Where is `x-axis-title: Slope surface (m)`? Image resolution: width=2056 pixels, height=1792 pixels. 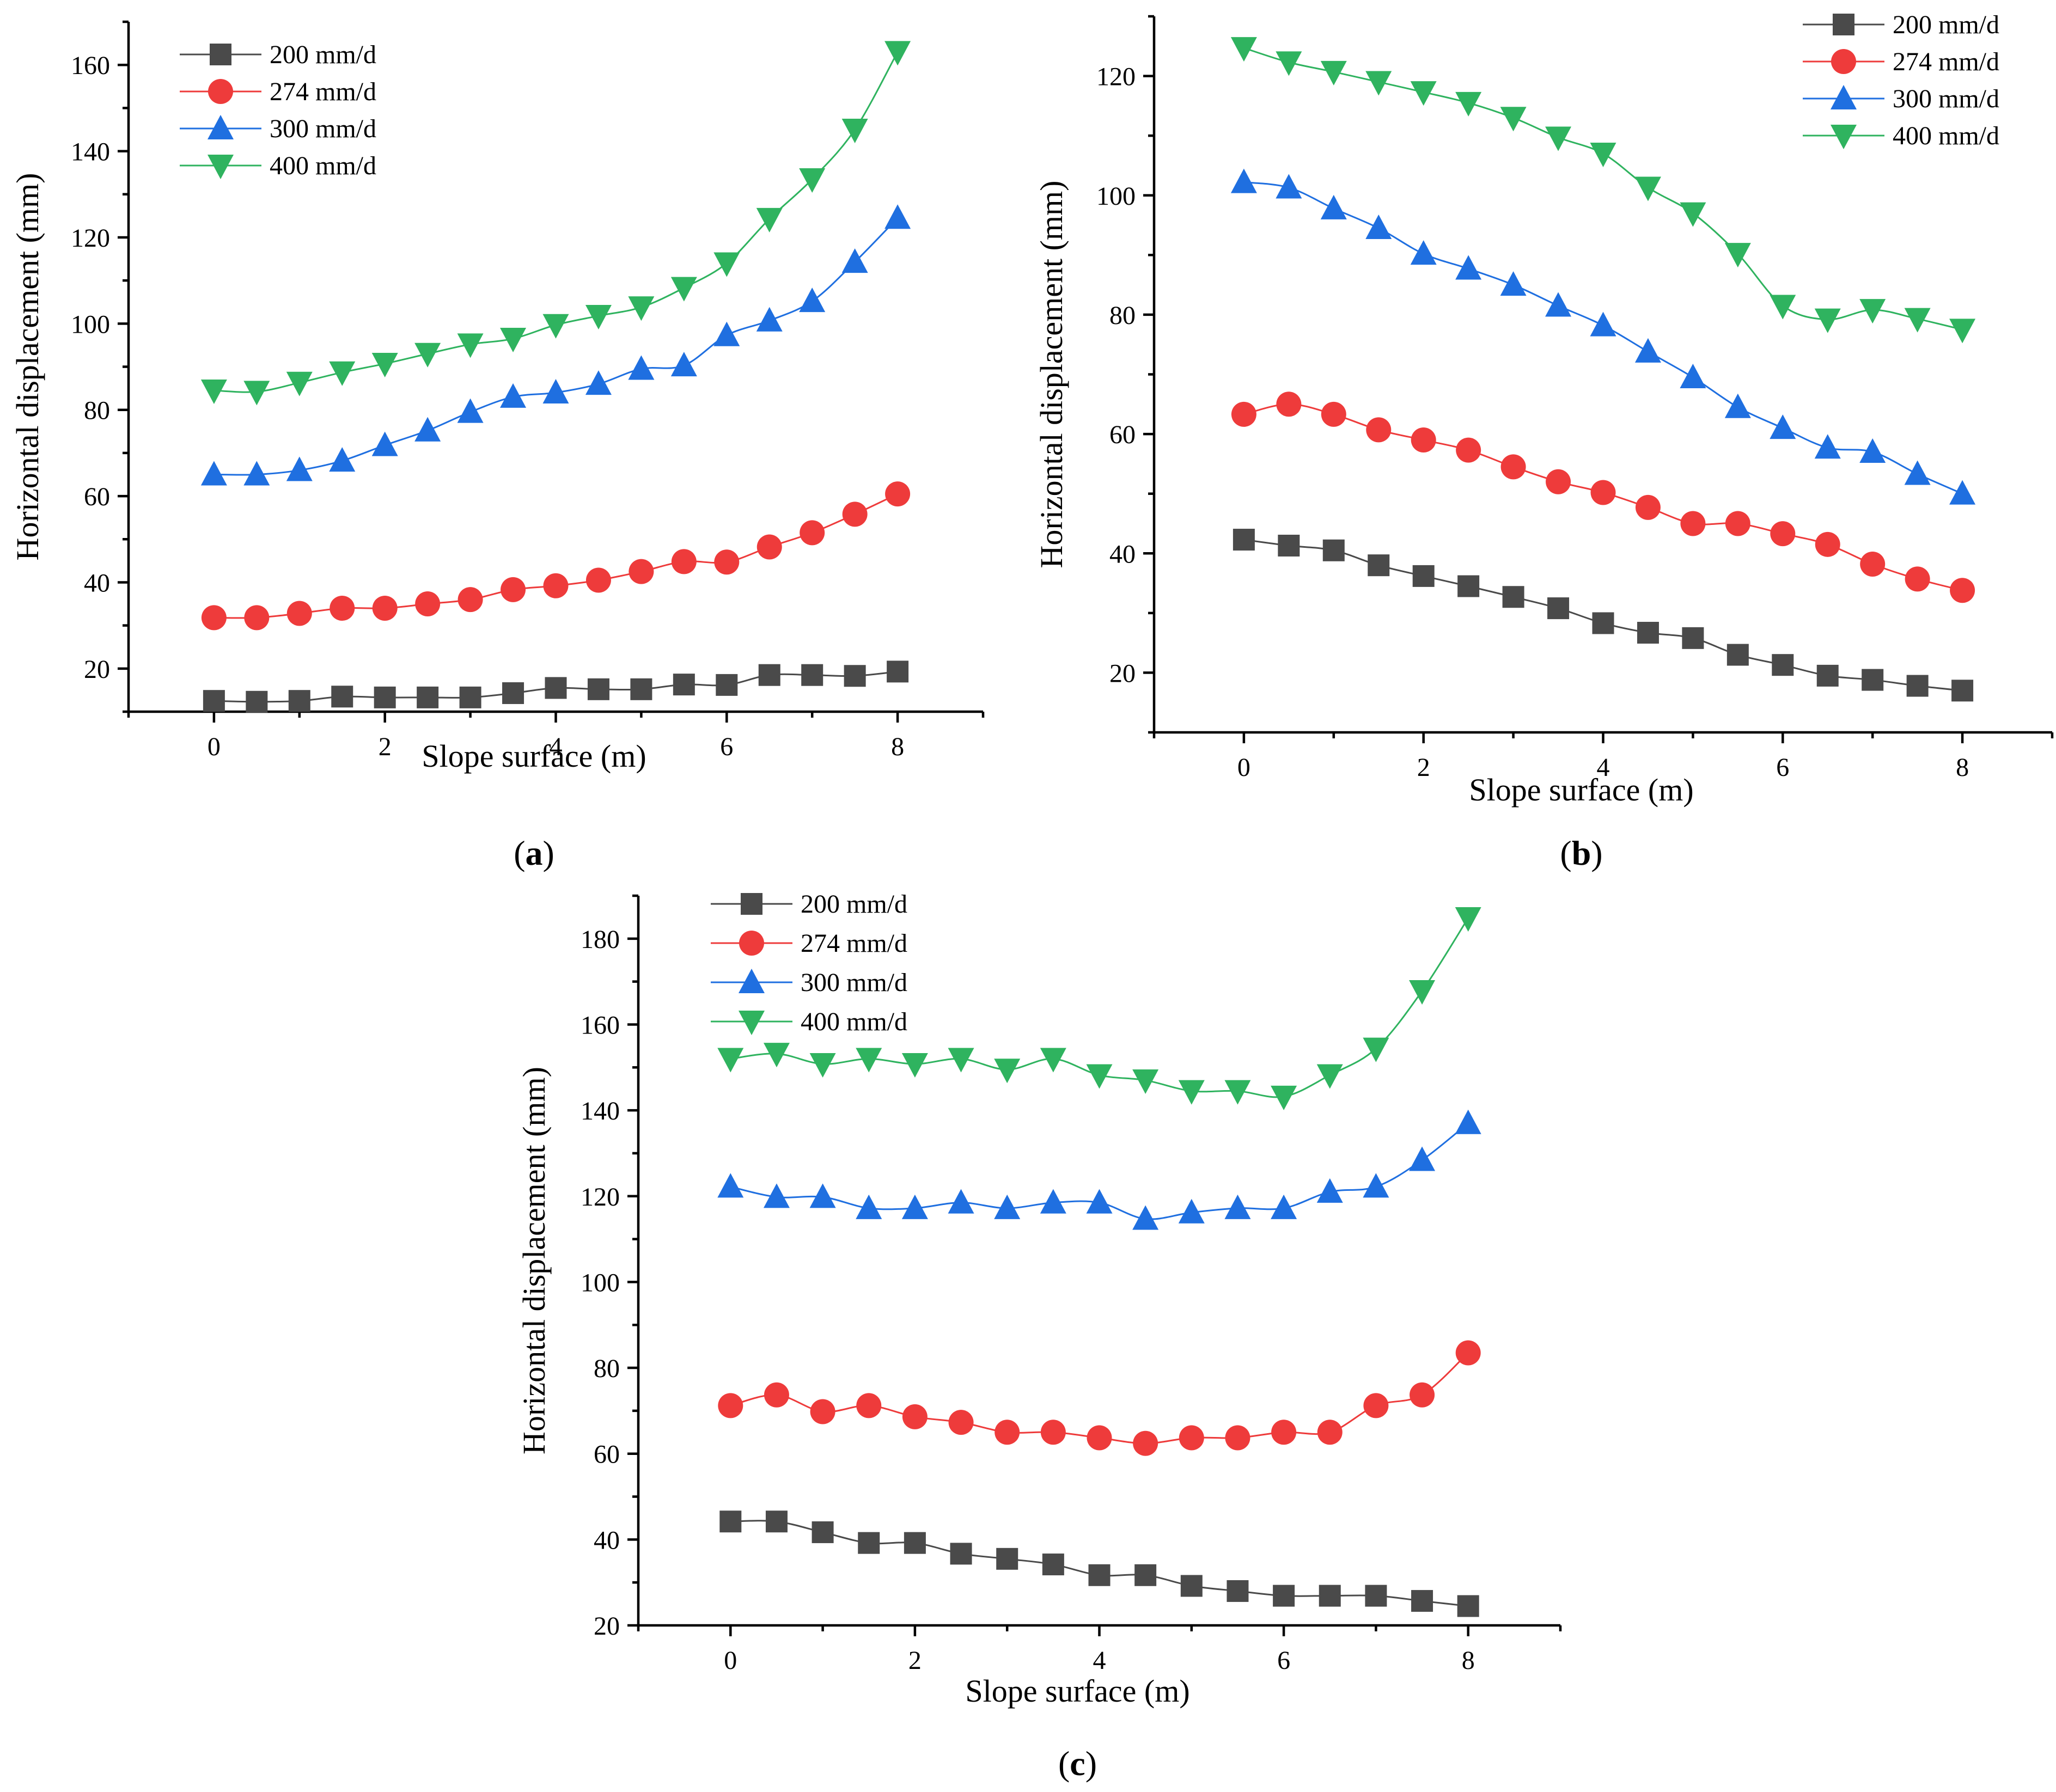
x-axis-title: Slope surface (m) is located at coordinates (1581, 790).